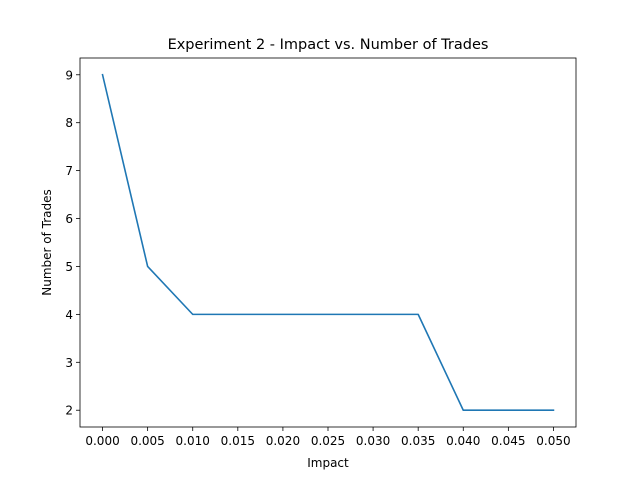 The width and height of the screenshot is (640, 480). I want to click on x-tick-label: 0.025, so click(328, 441).